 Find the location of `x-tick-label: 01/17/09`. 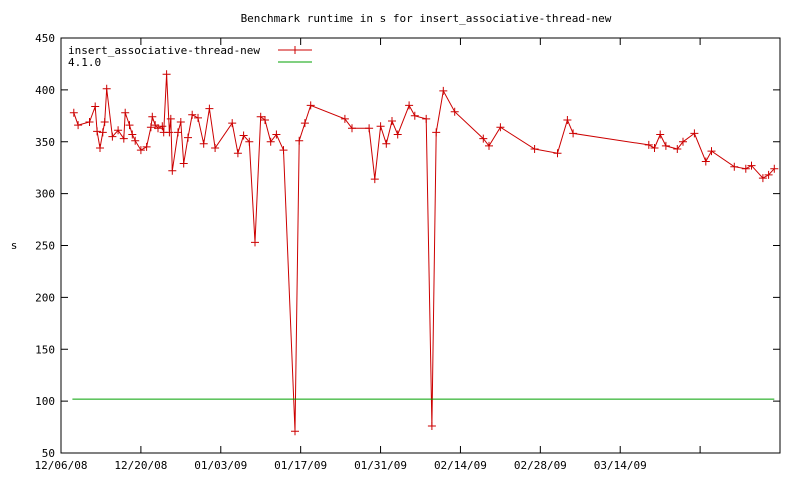

x-tick-label: 01/17/09 is located at coordinates (300, 465).